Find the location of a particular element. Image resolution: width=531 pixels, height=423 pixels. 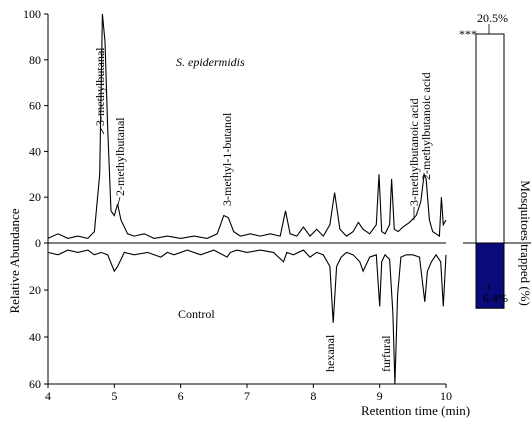

sample-label-s-epidermidis: S. epidermidis is located at coordinates (210, 62).